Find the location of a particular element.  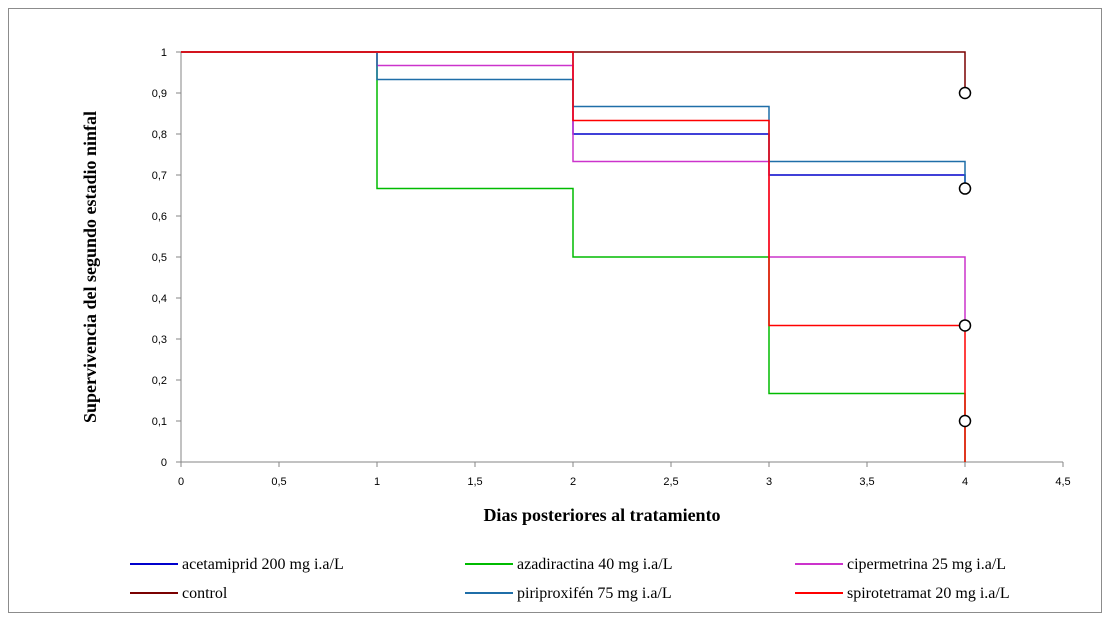

legend-label: acetamiprid 200 mg i.a/L is located at coordinates (263, 564).